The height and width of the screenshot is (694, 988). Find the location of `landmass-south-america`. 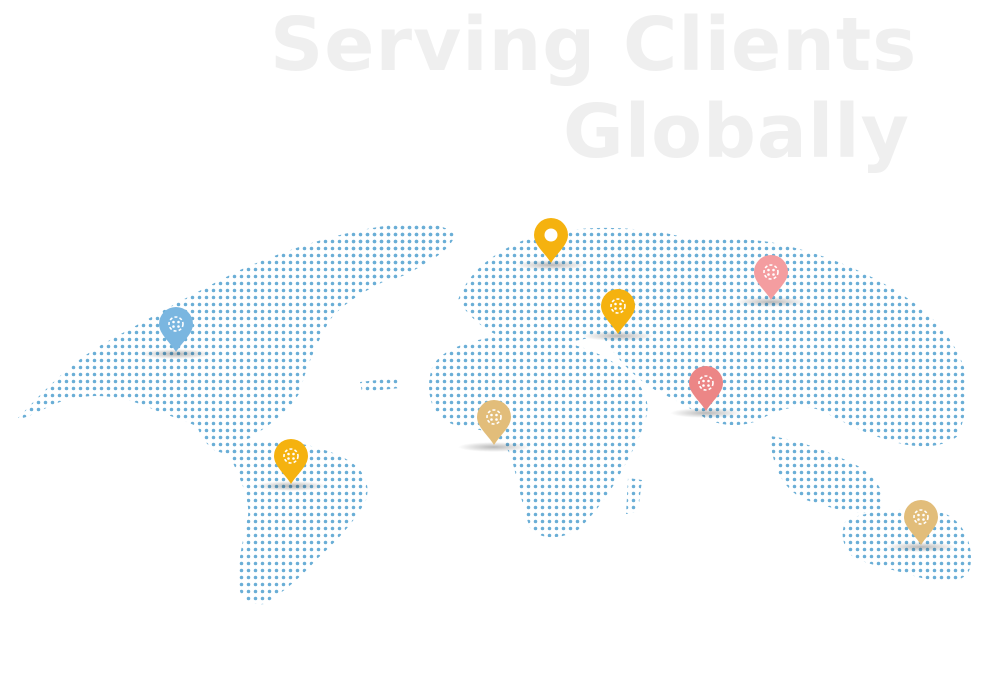

landmass-south-america is located at coordinates (300, 522).